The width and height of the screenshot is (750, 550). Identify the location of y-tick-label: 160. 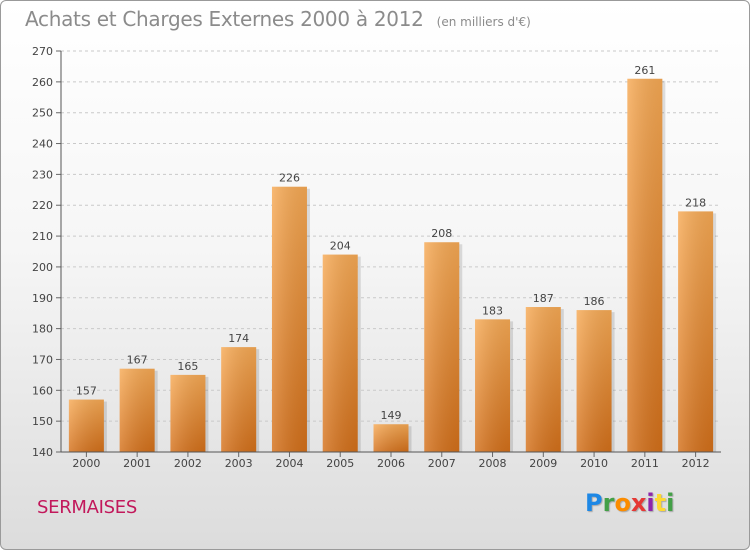
(42, 390).